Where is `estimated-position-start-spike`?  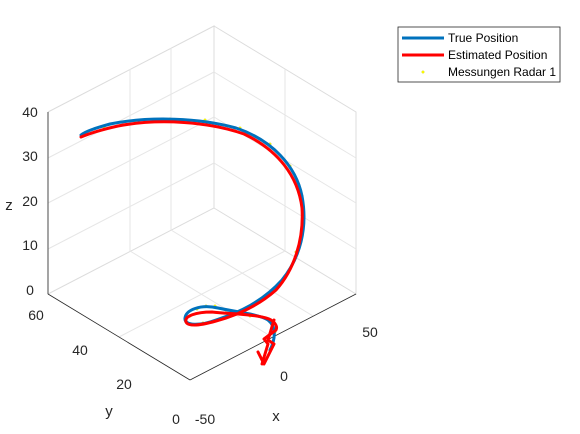
estimated-position-start-spike is located at coordinates (266, 342).